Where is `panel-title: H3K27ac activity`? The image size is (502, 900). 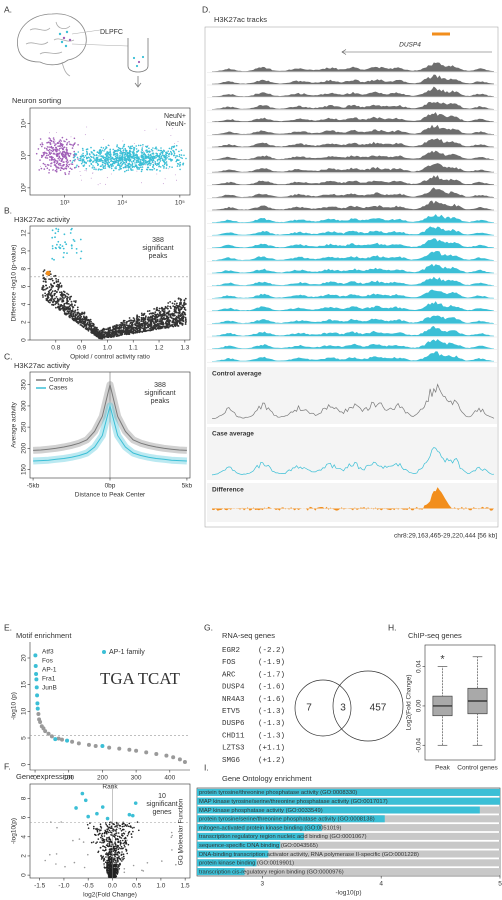 panel-title: H3K27ac activity is located at coordinates (42, 365).